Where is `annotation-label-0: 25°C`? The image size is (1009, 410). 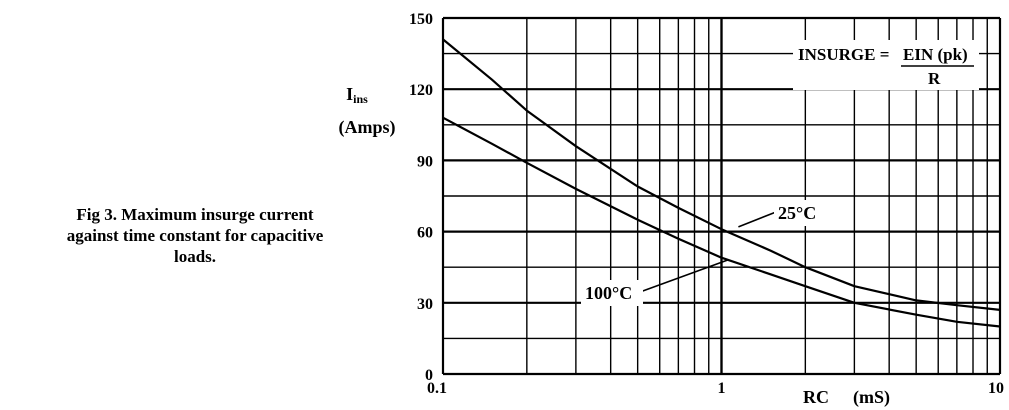
annotation-label-0: 25°C is located at coordinates (797, 213).